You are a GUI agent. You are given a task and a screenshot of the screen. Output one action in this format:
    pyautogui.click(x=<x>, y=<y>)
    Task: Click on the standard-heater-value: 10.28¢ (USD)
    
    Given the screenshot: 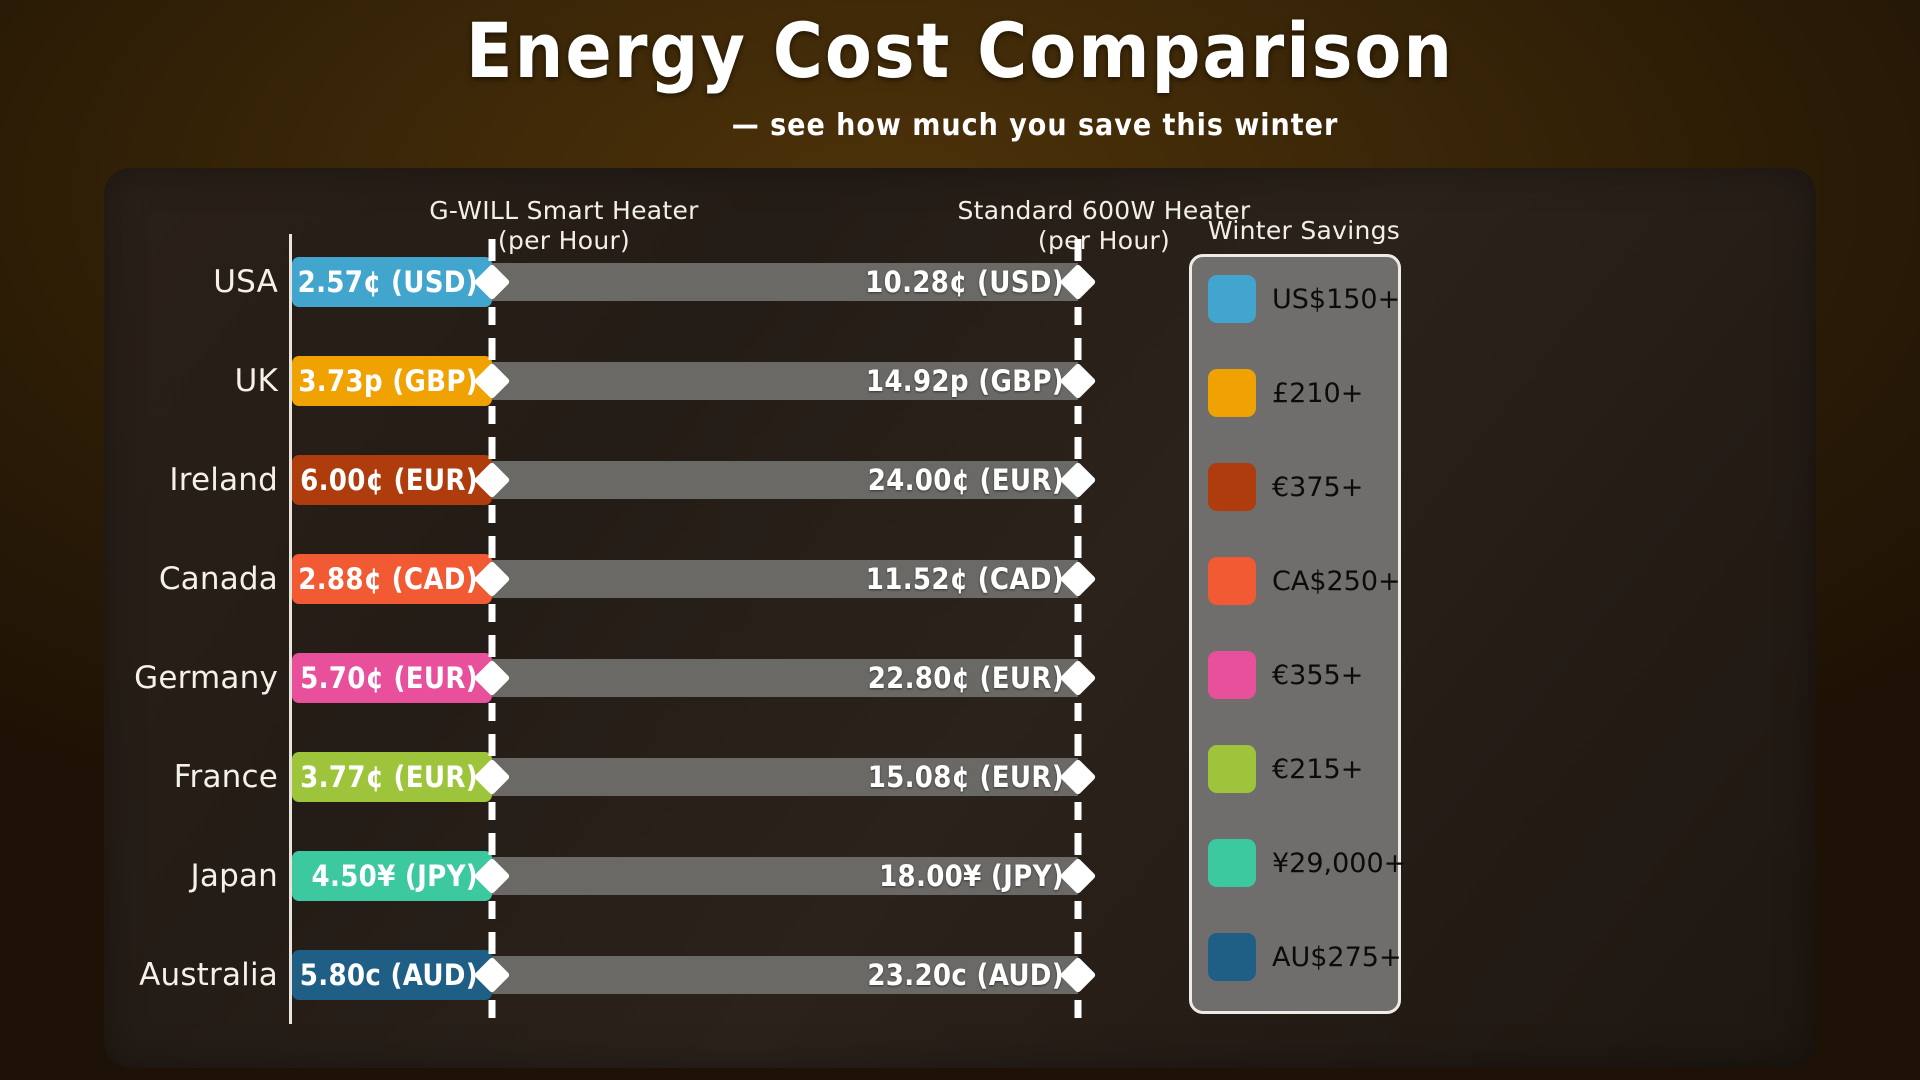 What is the action you would take?
    pyautogui.click(x=964, y=282)
    